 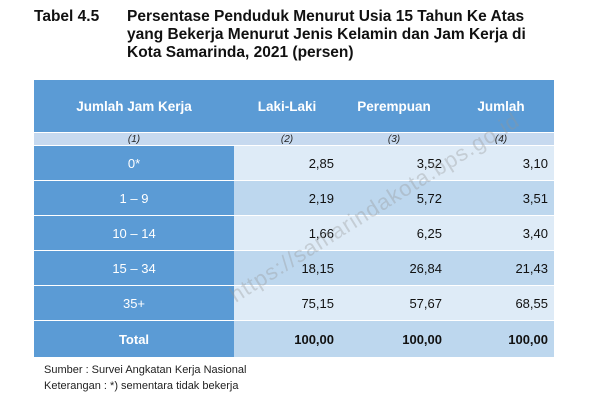 I want to click on table-row: 35+ 75,15 57,67 68,55, so click(x=294, y=303).